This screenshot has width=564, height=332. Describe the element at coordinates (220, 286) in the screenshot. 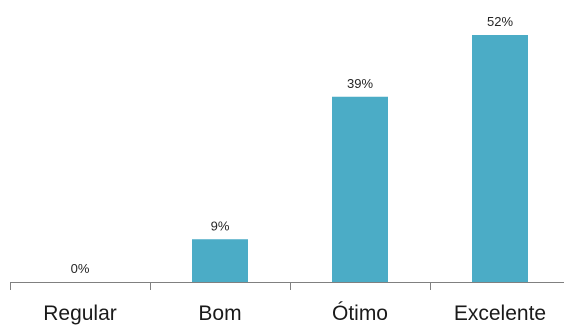

I see `x-axis-ticks-group` at that location.